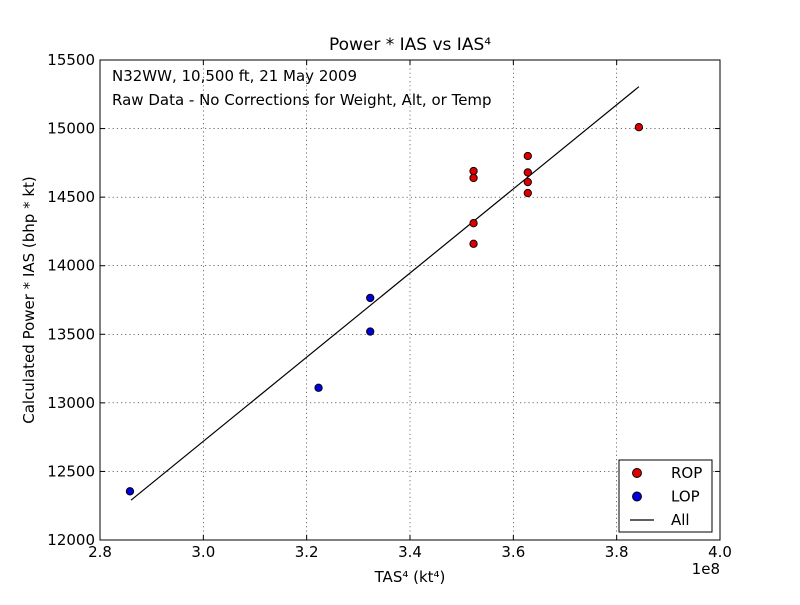 The image size is (800, 605). What do you see at coordinates (71, 60) in the screenshot?
I see `y-tick-label: 15500` at bounding box center [71, 60].